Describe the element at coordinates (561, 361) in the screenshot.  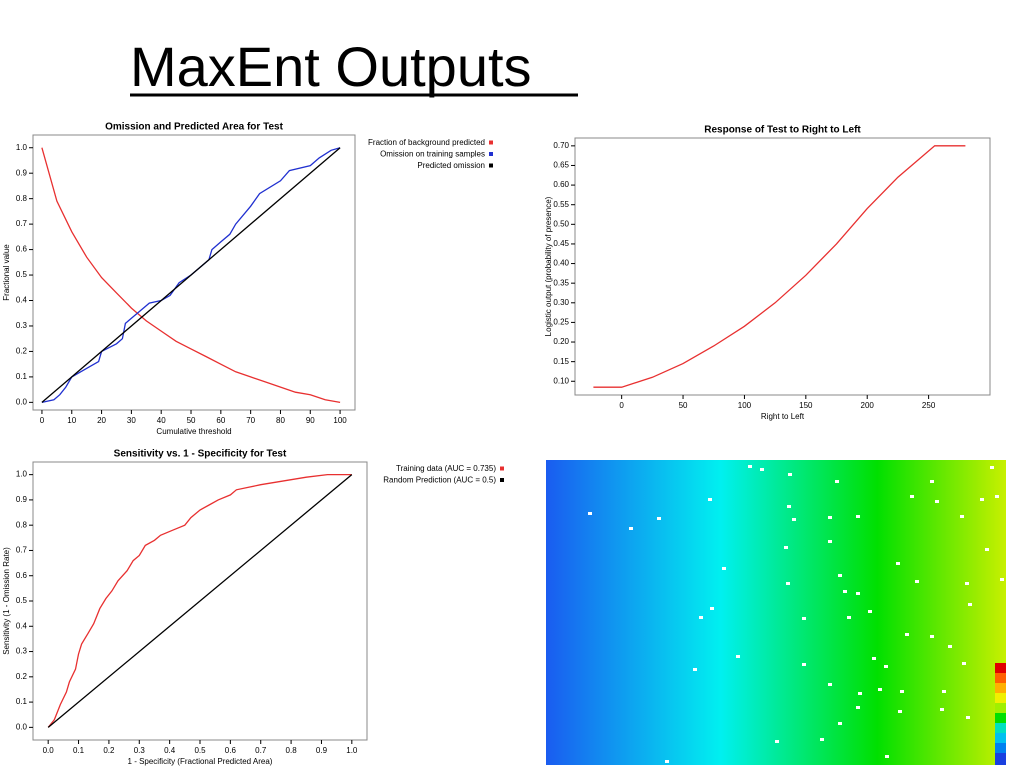
I see `y-tick-label: 0.15` at that location.